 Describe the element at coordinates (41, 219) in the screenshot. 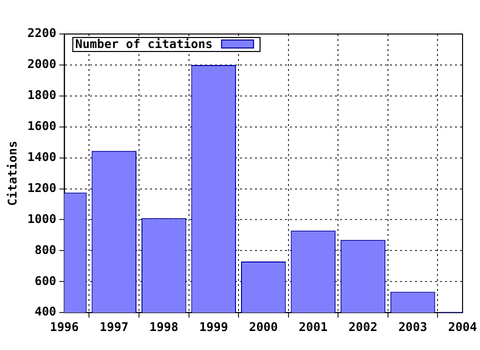

I see `y-tick-label: 1000` at that location.